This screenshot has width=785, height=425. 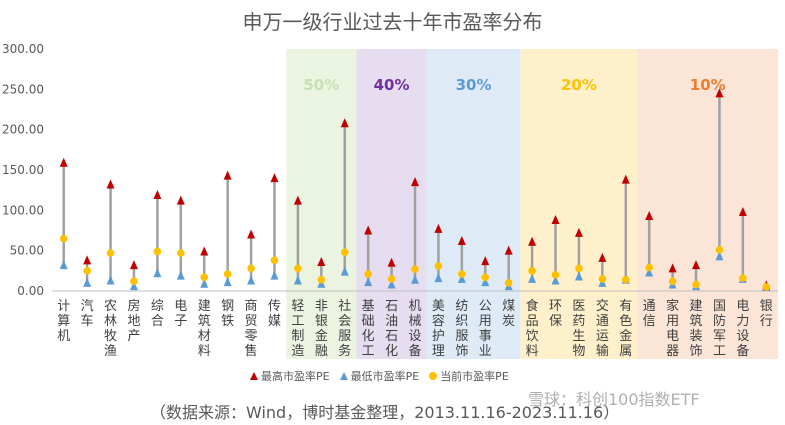 I want to click on category-label-29: 电力设备, so click(x=742, y=329).